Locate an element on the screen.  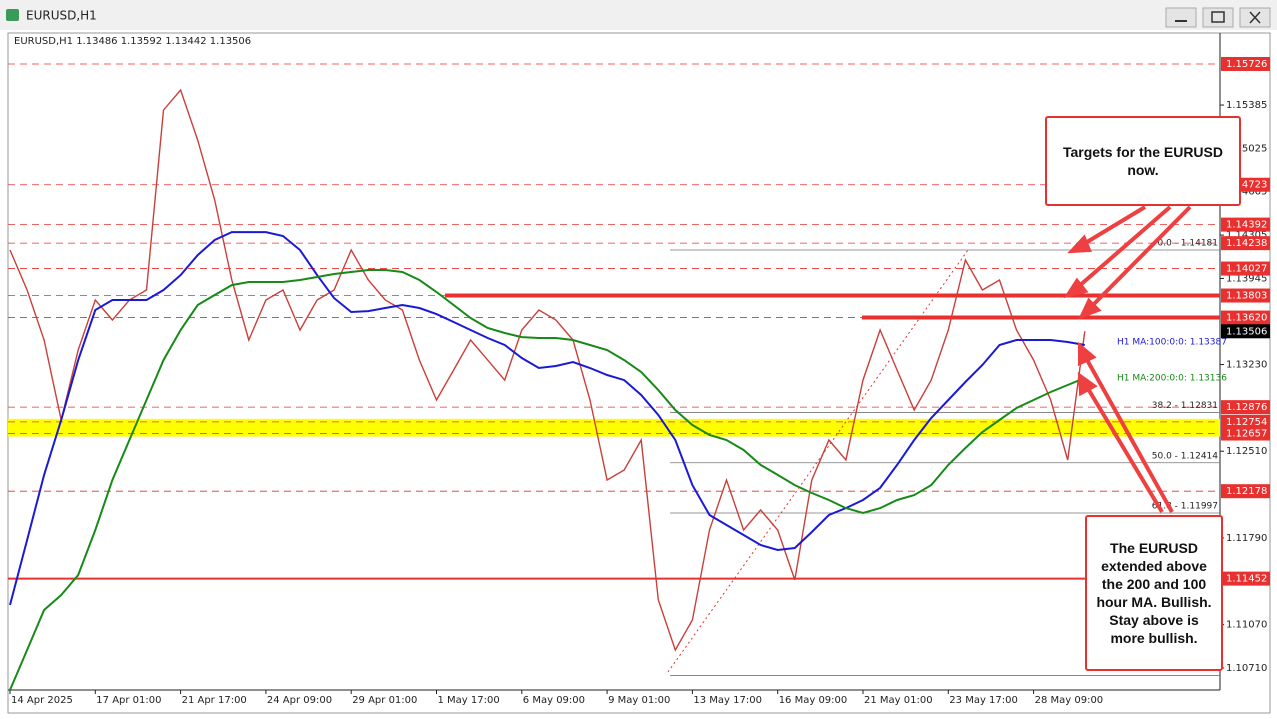
x-tick-label: 24 Apr 09:00 is located at coordinates (299, 700).